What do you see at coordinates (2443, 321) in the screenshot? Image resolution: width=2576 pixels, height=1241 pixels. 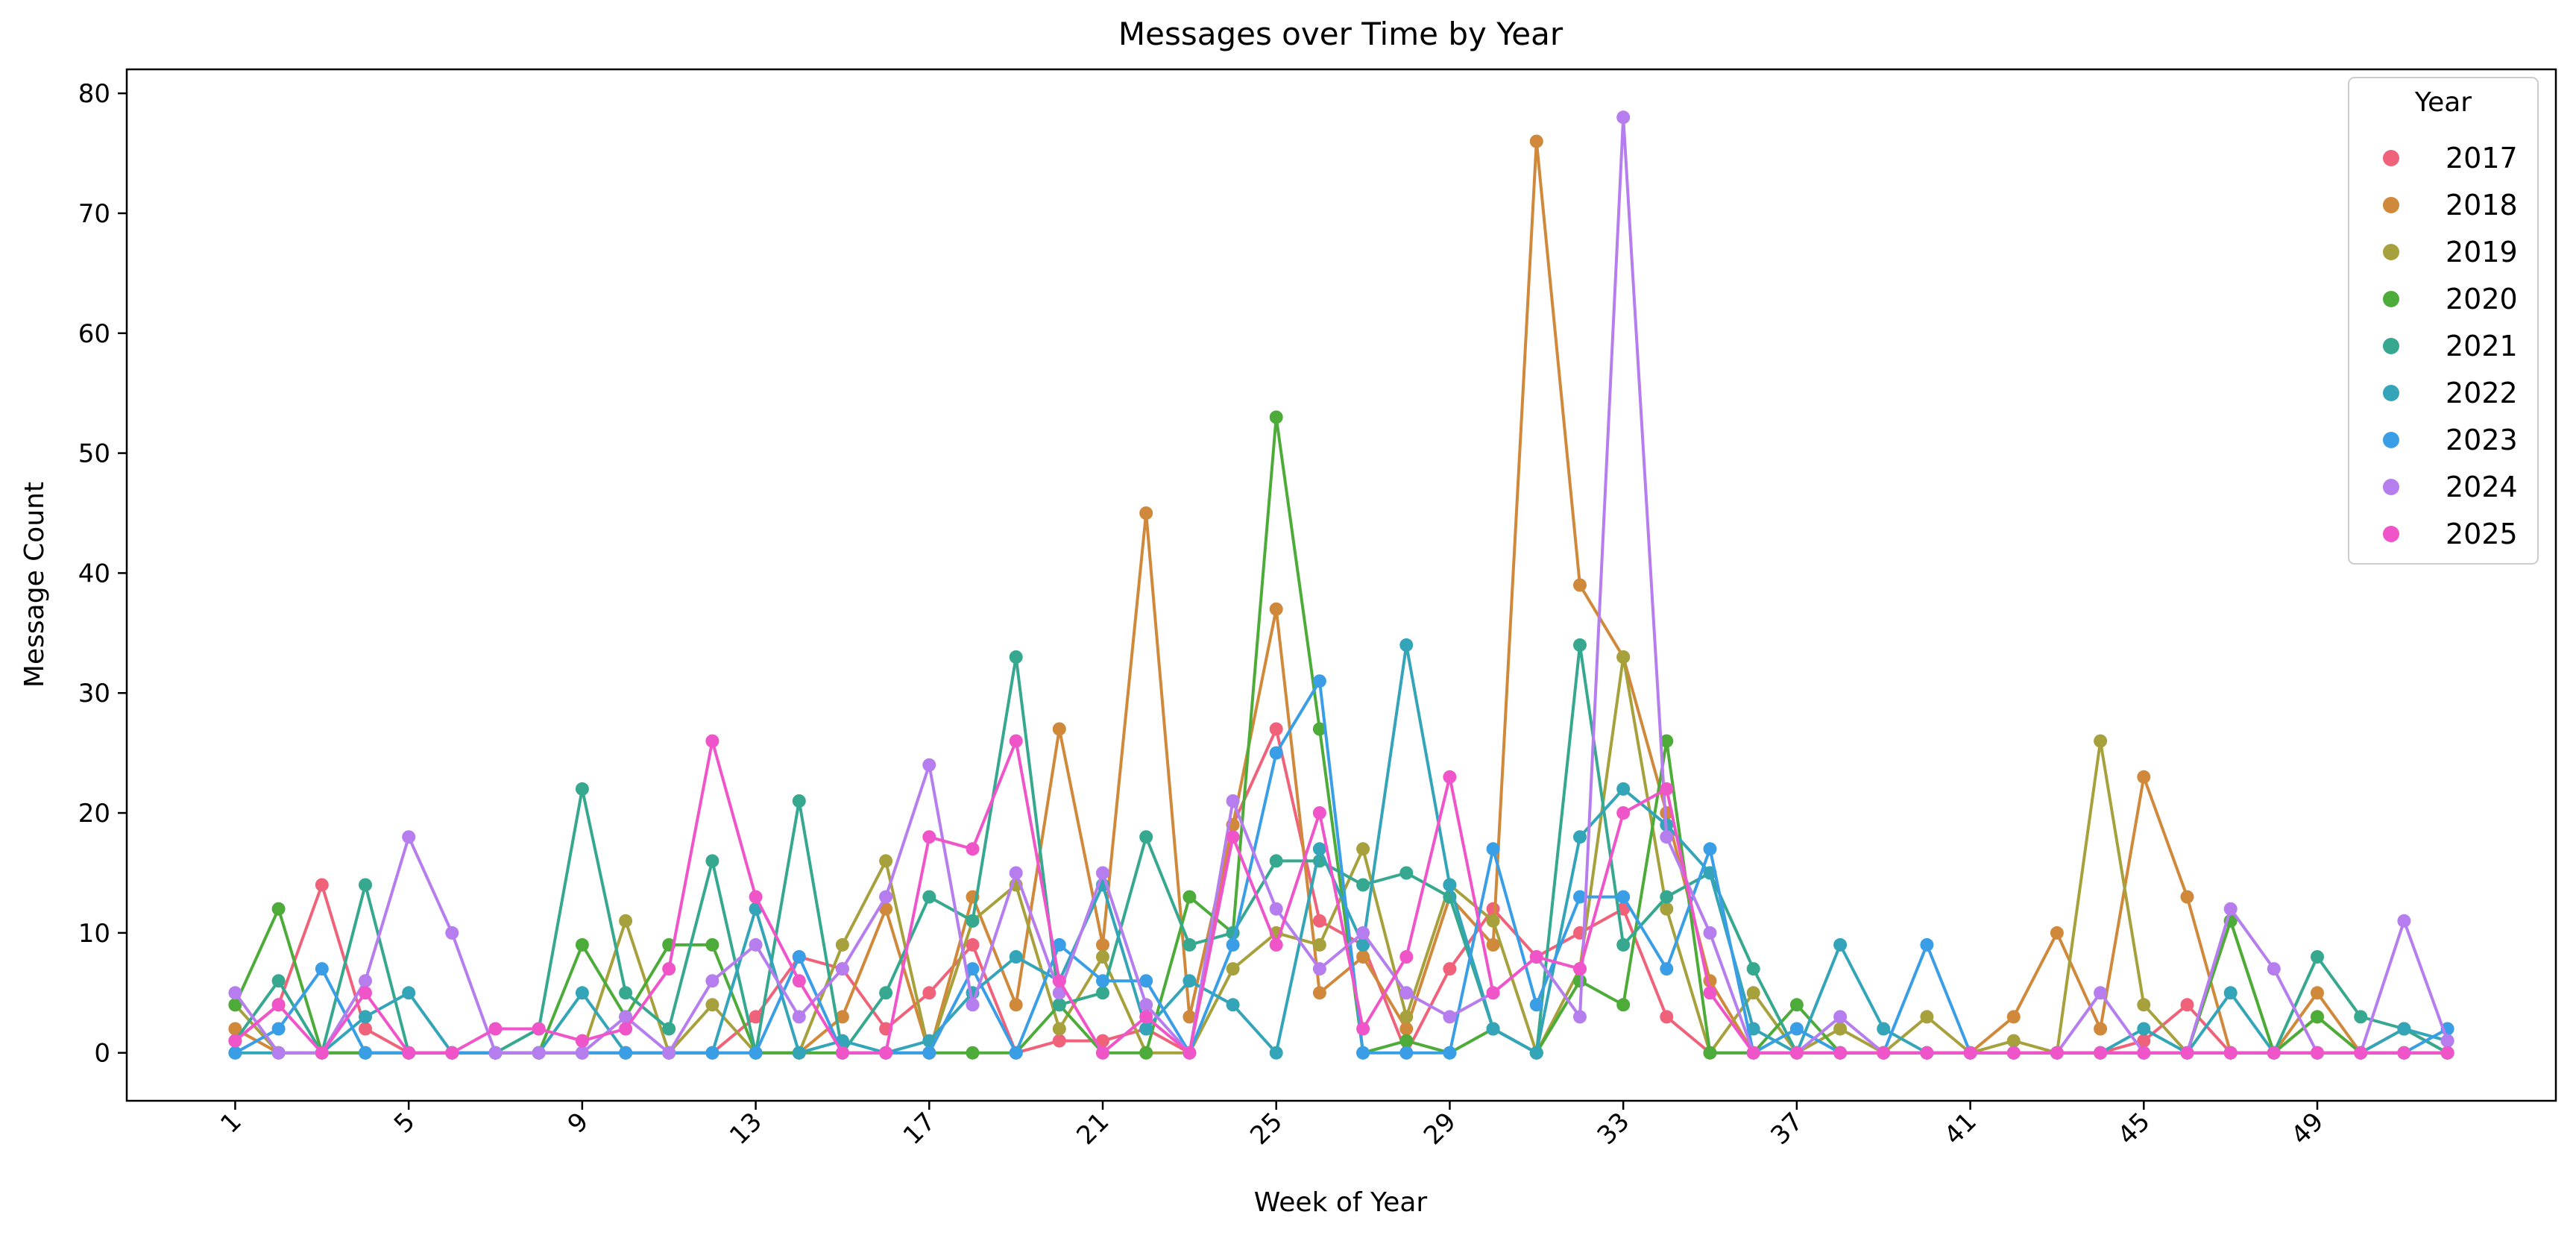 I see `legend: Year 2017 2018 2019 2020 2021 2022 2023 2024 2025` at bounding box center [2443, 321].